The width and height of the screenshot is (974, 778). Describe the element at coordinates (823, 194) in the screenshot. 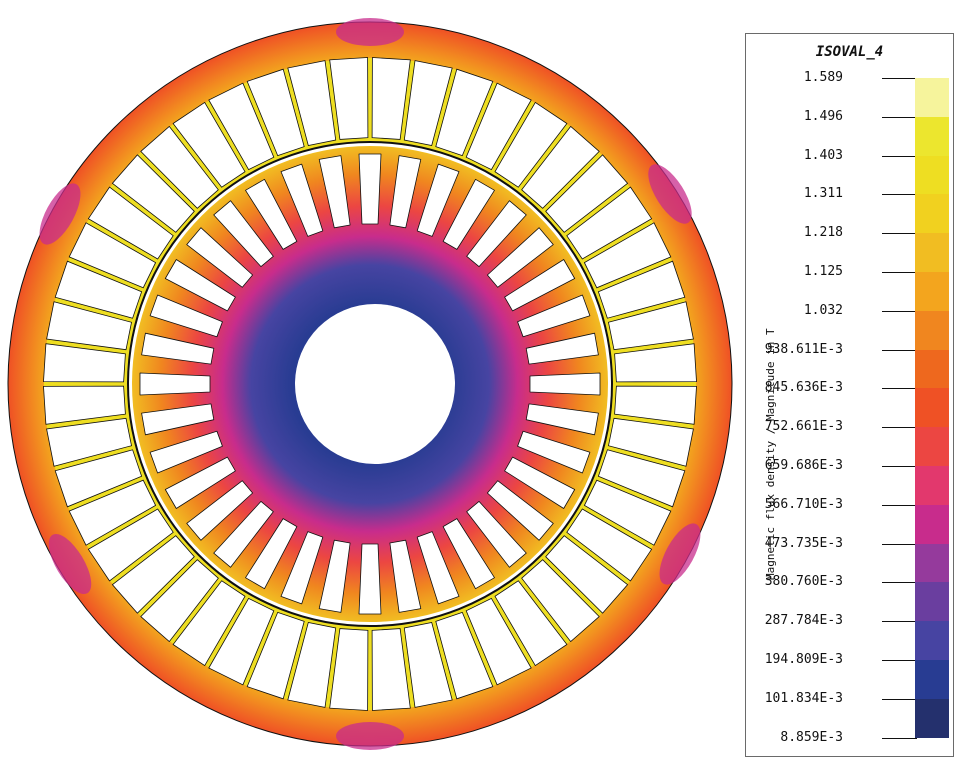

I see `legend-value-label: 1.311` at that location.